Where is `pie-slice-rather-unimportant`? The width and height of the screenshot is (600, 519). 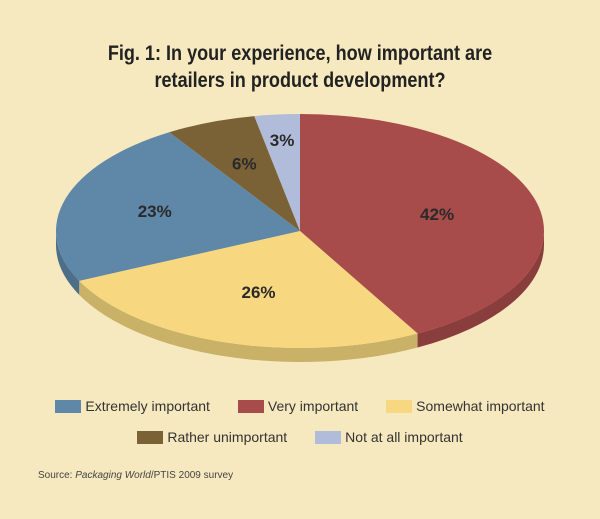
pie-slice-rather-unimportant is located at coordinates (234, 173).